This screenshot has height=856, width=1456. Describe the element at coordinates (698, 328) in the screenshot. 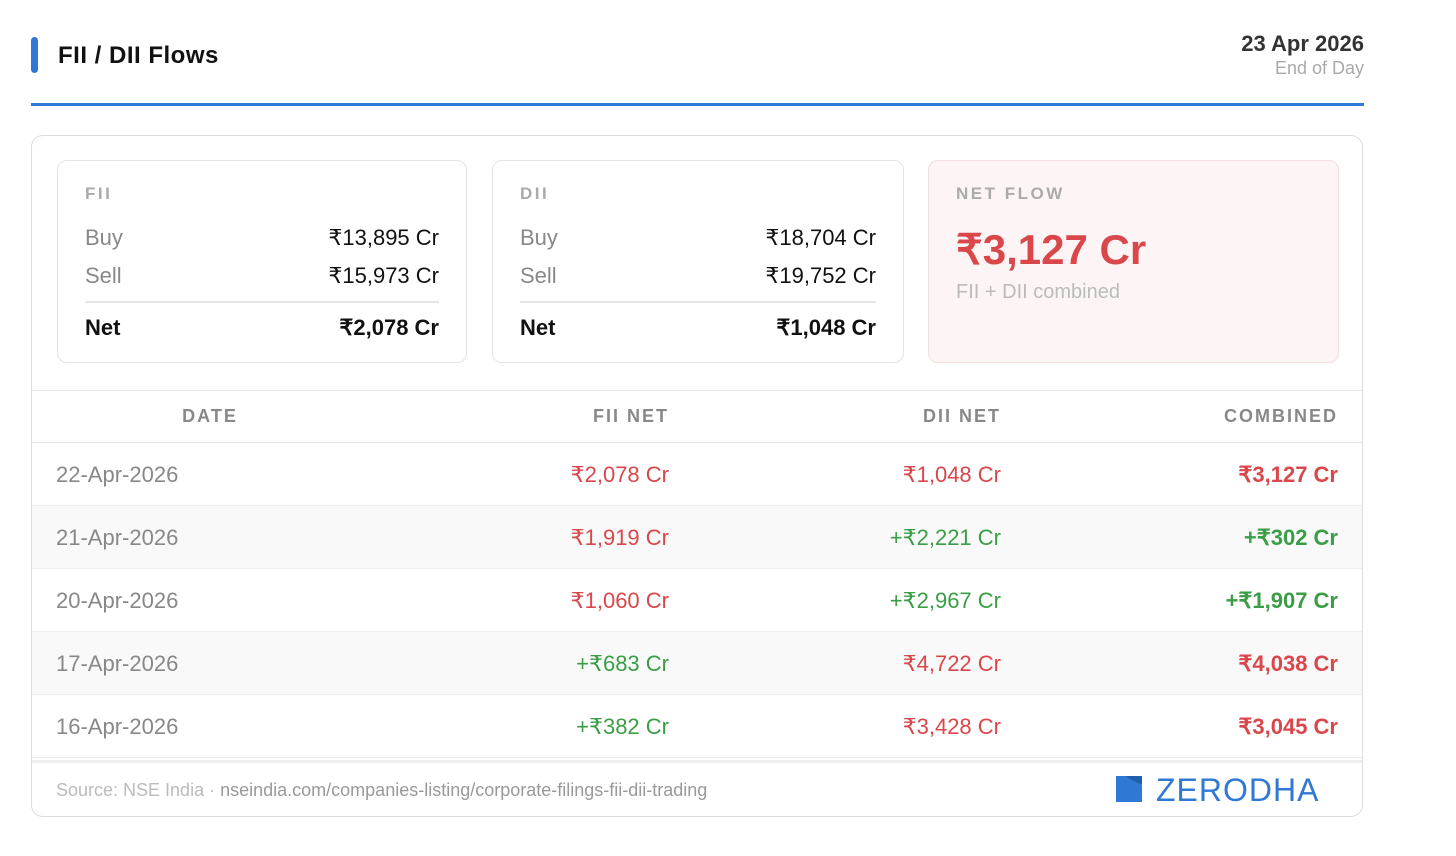

I see `net-row: Net ₹1,048 Cr` at that location.